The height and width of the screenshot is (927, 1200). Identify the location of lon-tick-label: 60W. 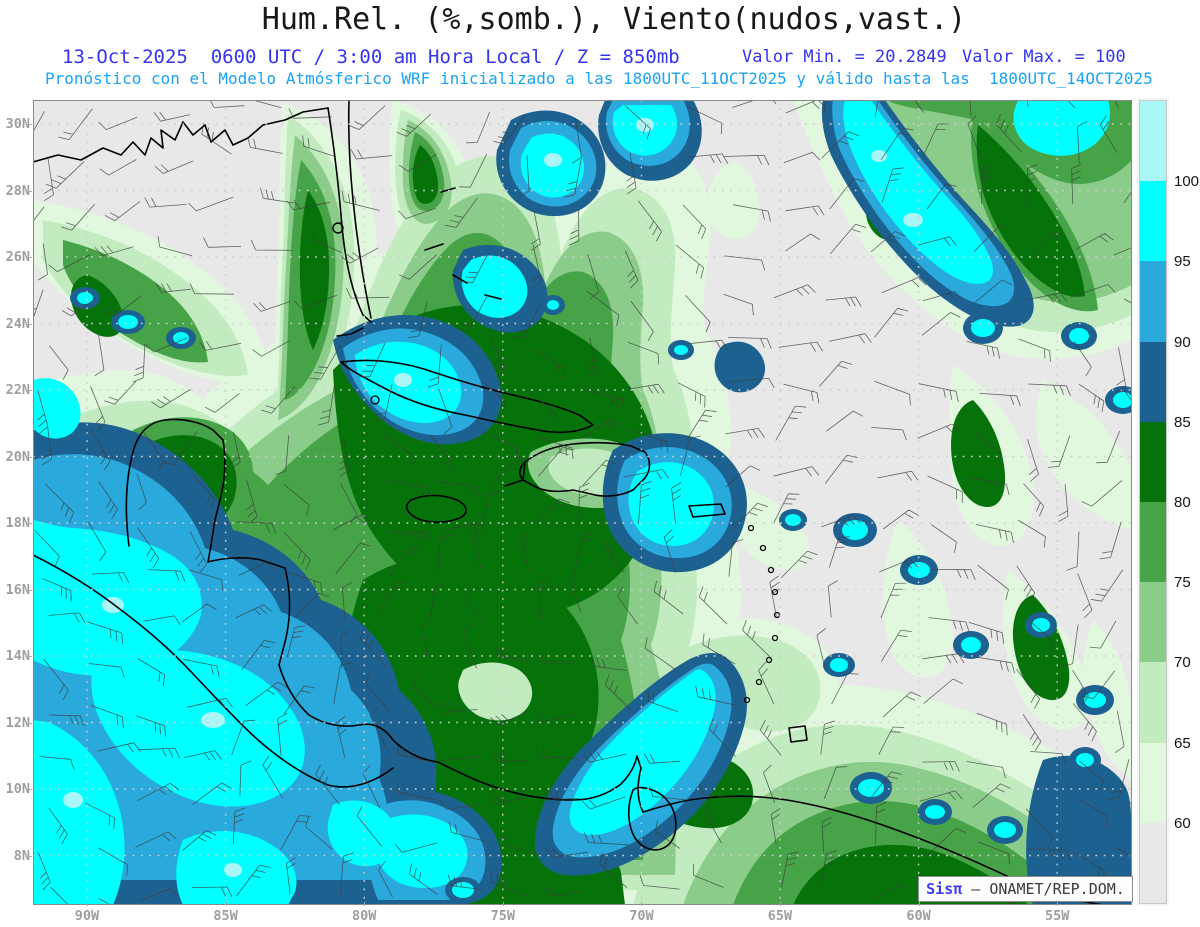
(918, 916).